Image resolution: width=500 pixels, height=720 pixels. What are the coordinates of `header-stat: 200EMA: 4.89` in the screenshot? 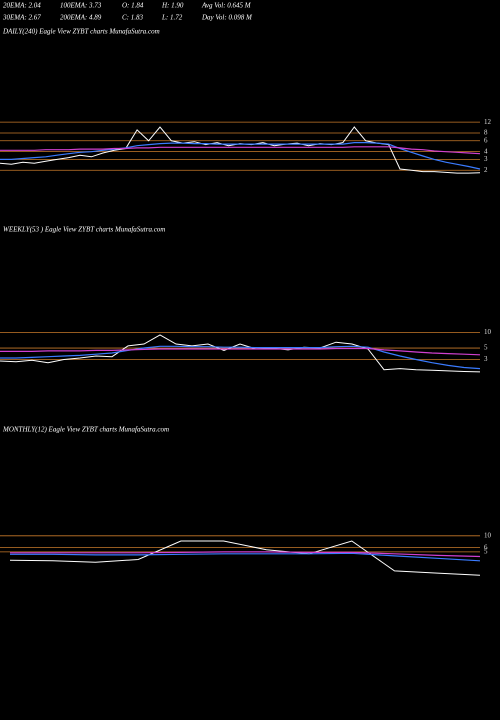 It's located at (81, 18).